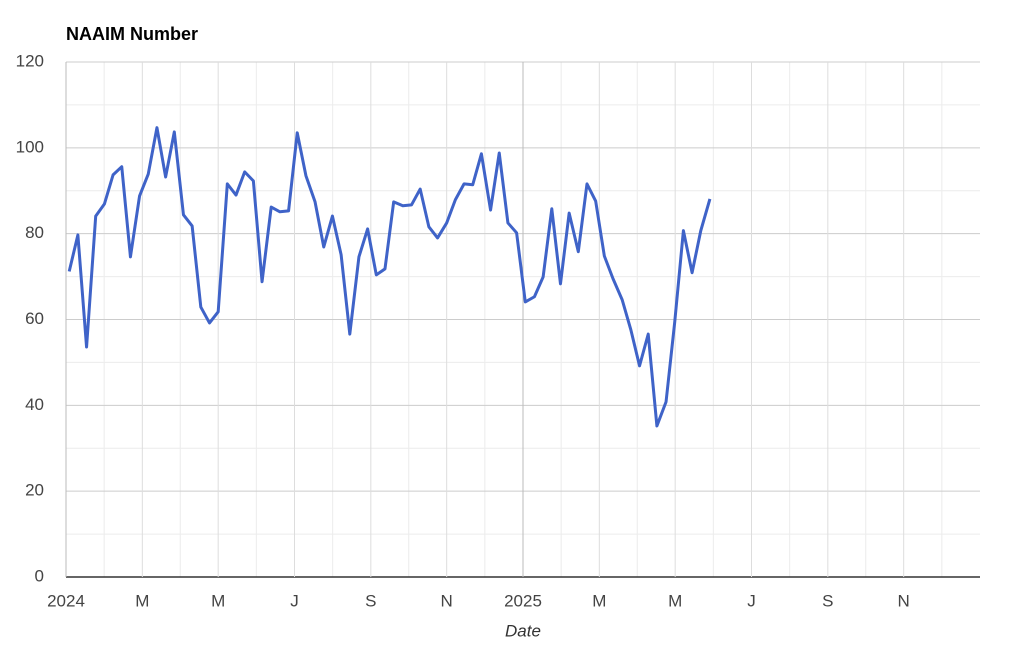 The image size is (1024, 646). What do you see at coordinates (132, 34) in the screenshot?
I see `chart-title: NAAIM Number` at bounding box center [132, 34].